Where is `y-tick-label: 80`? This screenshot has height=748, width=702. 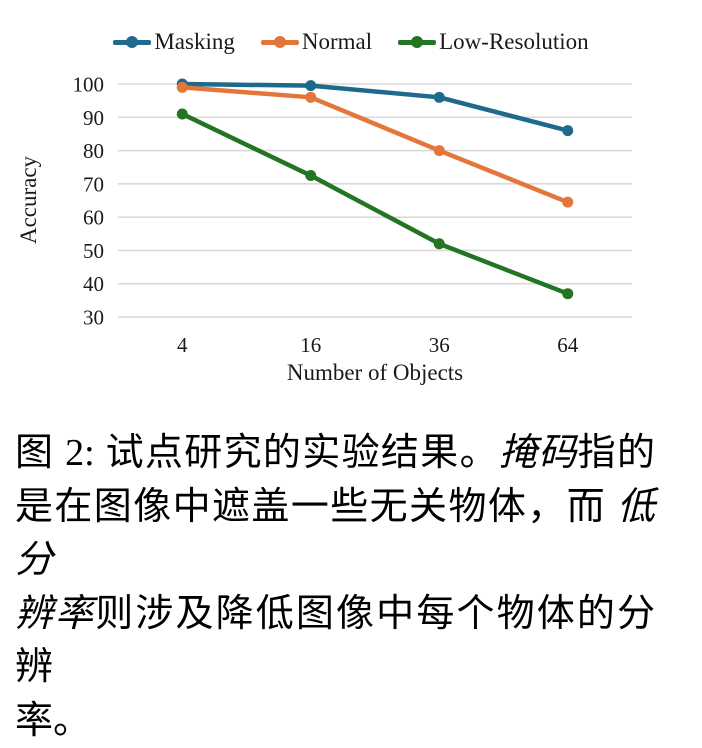
y-tick-label: 80 is located at coordinates (93, 151).